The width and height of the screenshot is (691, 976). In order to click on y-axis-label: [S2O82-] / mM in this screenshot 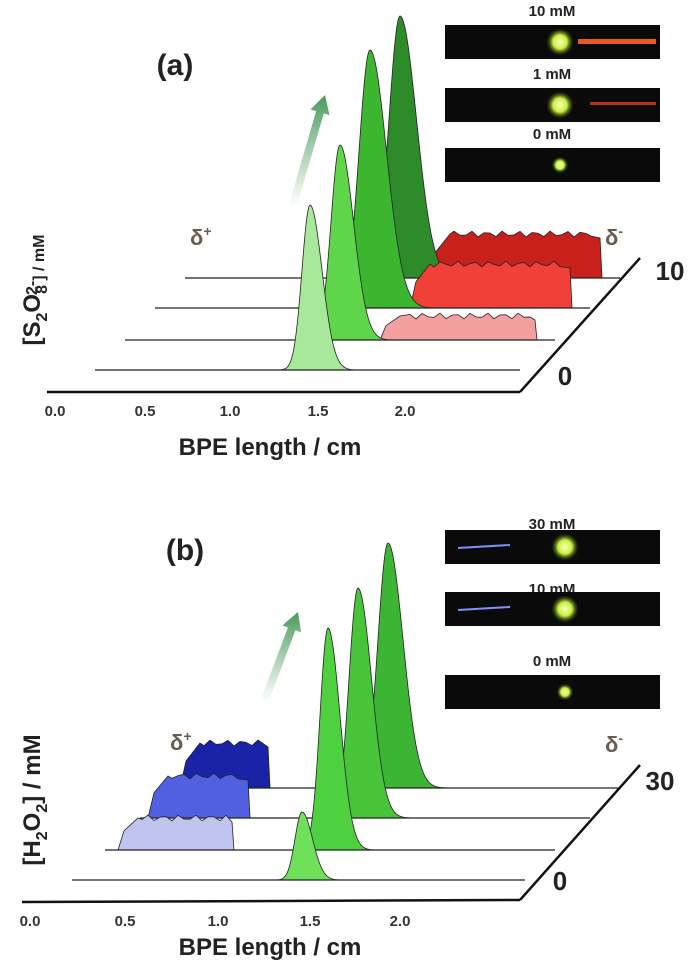, I will do `click(35, 290)`.